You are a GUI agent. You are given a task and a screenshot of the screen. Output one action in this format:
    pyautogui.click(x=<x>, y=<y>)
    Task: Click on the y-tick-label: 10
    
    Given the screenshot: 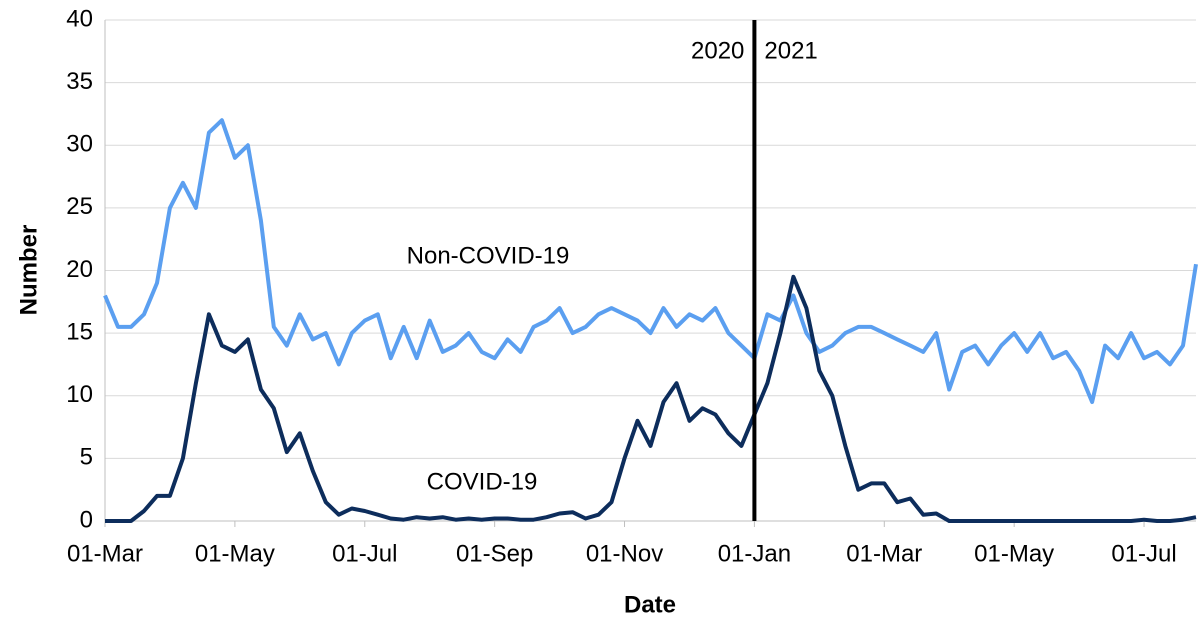 What is the action you would take?
    pyautogui.click(x=79, y=394)
    